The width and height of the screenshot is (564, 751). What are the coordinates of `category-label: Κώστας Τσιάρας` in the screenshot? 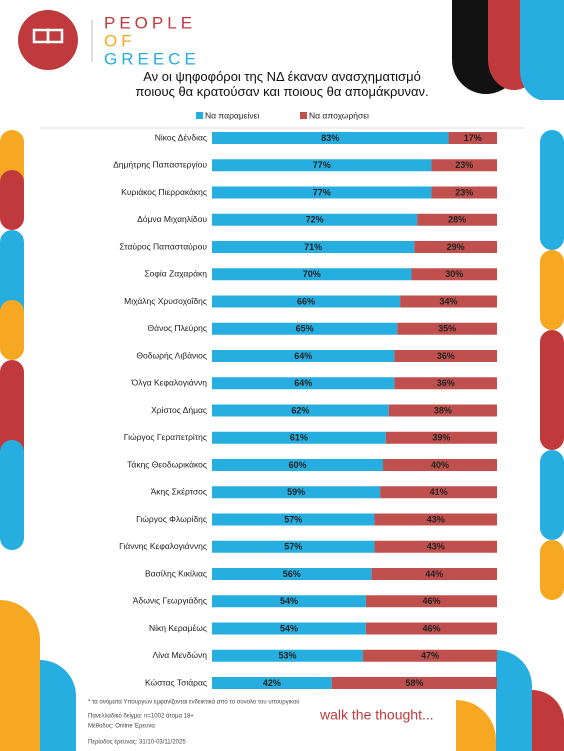 It's located at (176, 682).